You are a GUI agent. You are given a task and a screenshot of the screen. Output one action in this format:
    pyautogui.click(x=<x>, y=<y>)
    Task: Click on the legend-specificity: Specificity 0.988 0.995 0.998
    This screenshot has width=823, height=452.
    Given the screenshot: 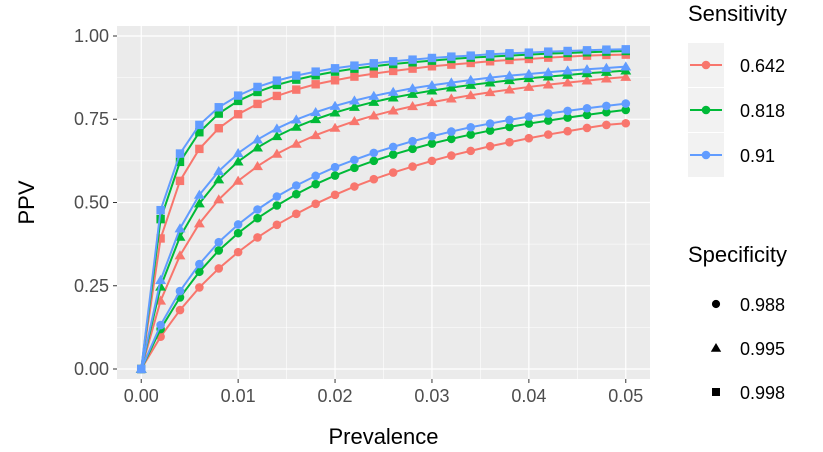 What is the action you would take?
    pyautogui.click(x=737, y=322)
    